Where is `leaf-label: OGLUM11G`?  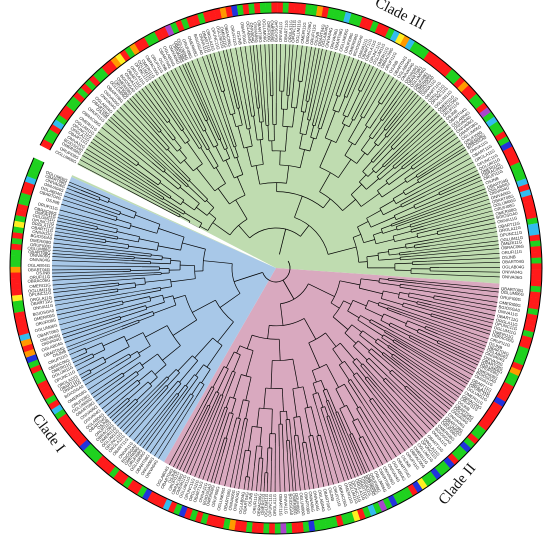 leaf-label: OGLUM11G is located at coordinates (504, 330).